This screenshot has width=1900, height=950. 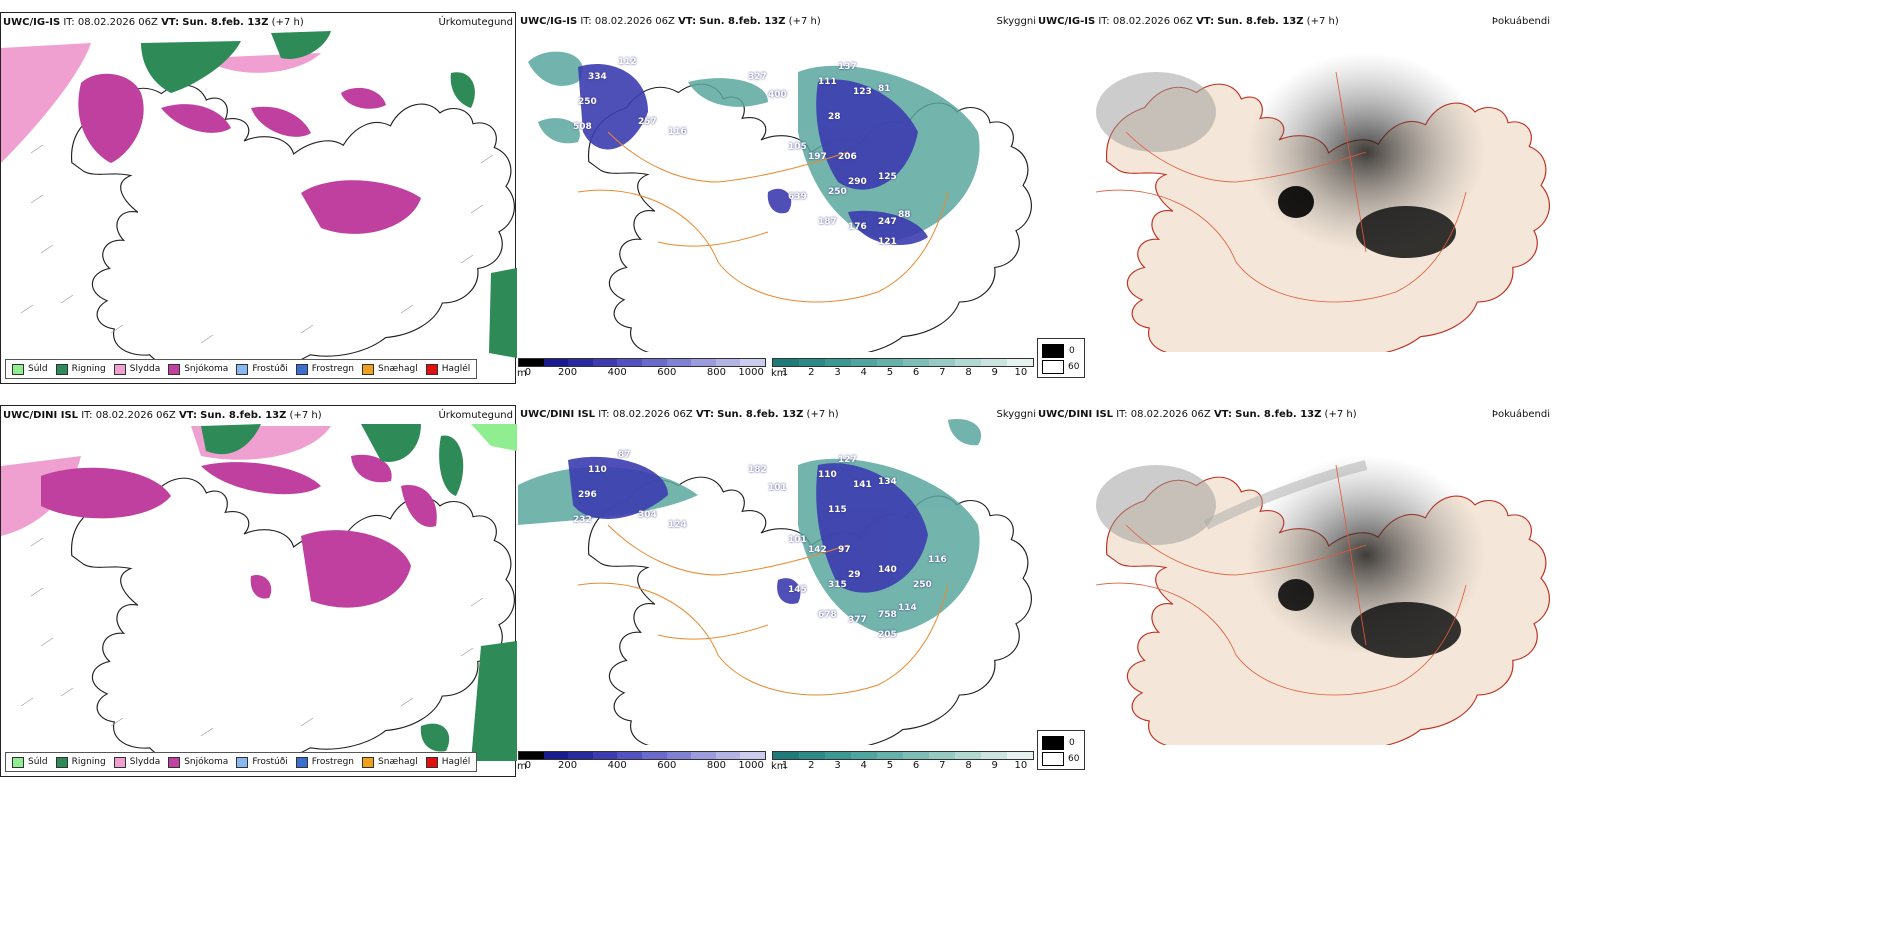 What do you see at coordinates (582, 520) in the screenshot?
I see `cloud-value-label: 232` at bounding box center [582, 520].